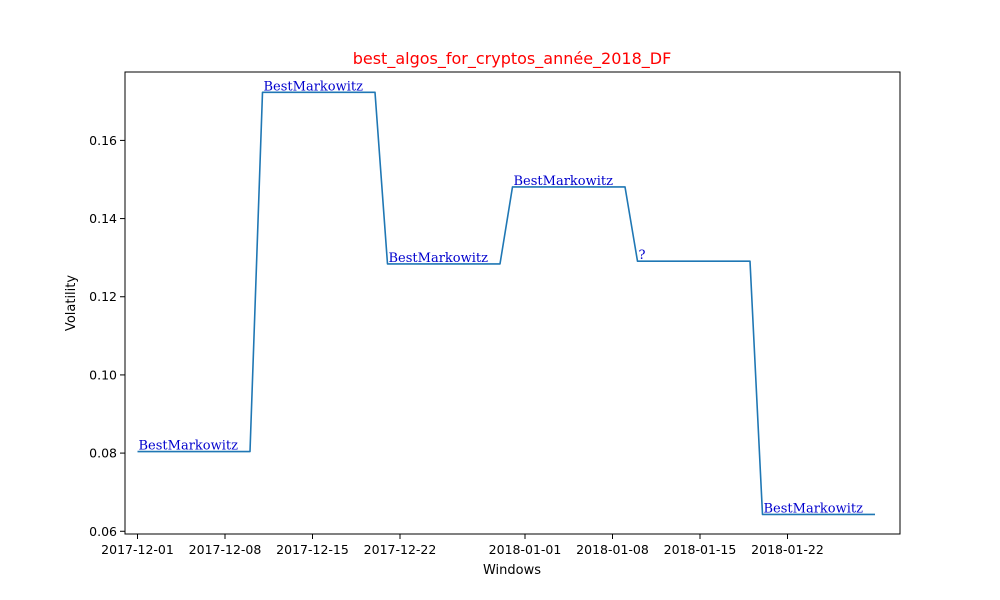  I want to click on annotation-label: ?, so click(642, 255).